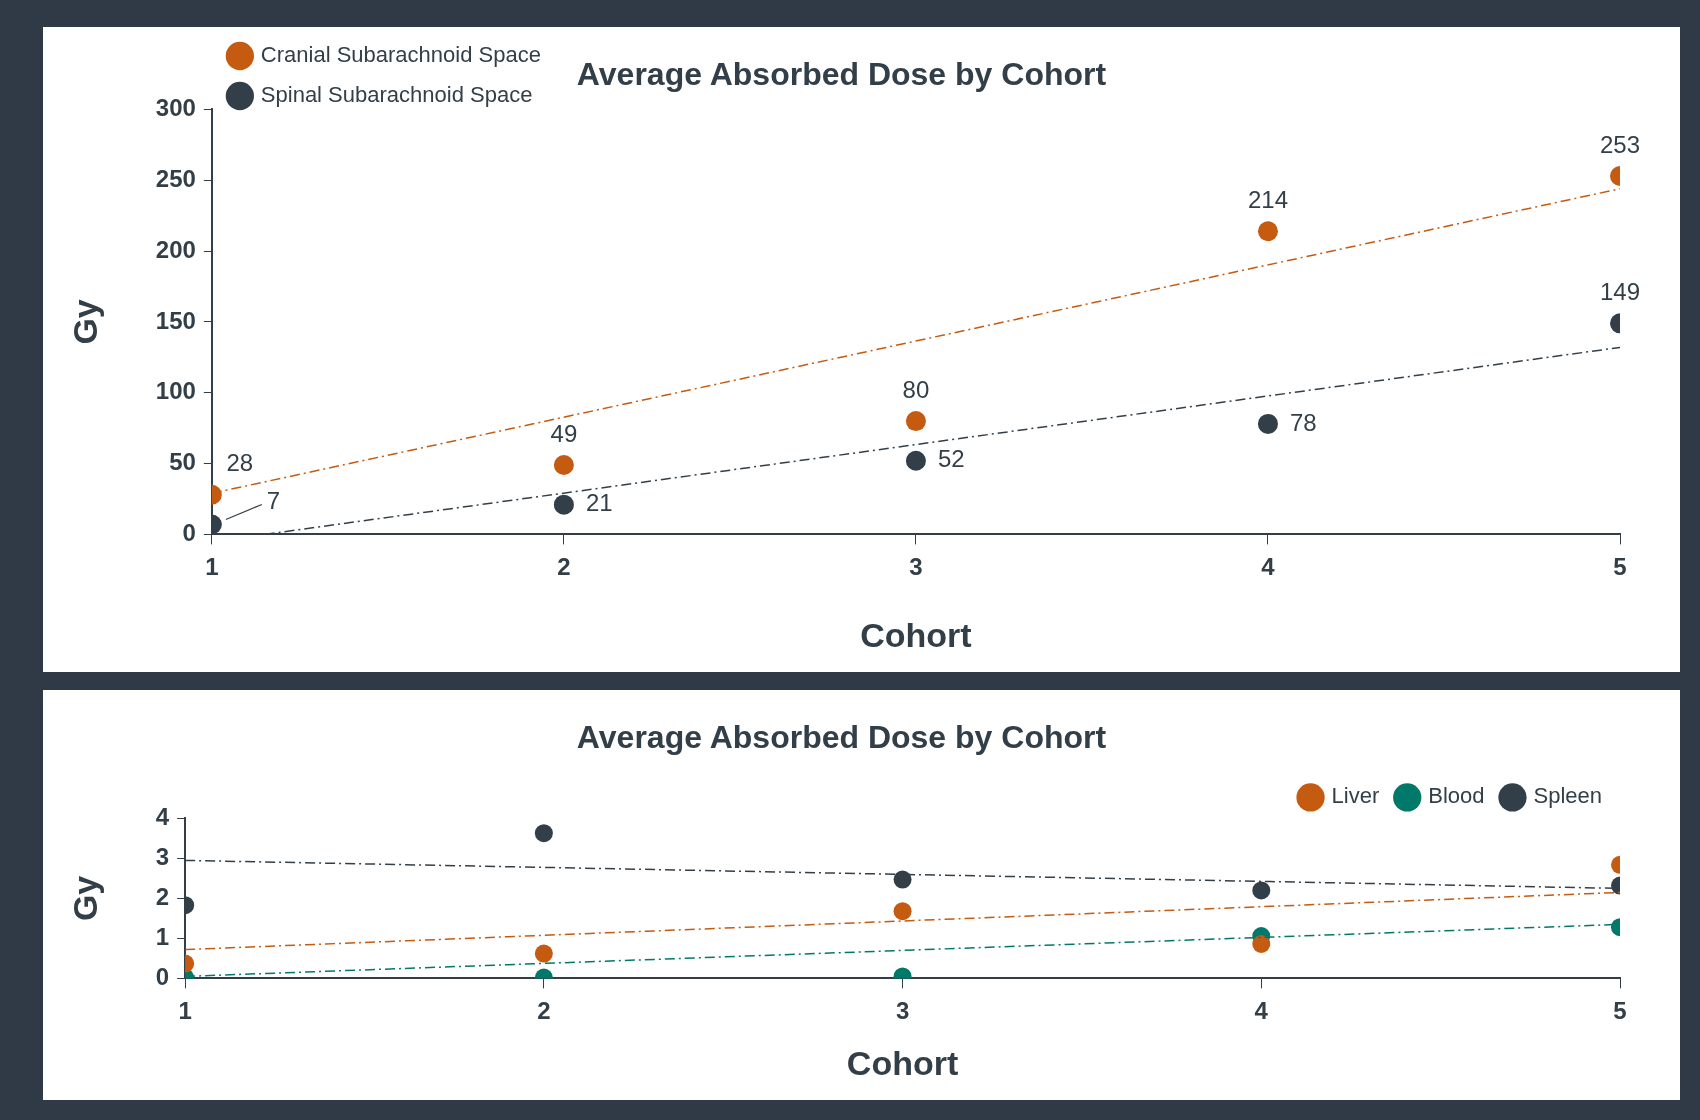 The height and width of the screenshot is (1120, 1700). I want to click on y-tick-label: 300, so click(175, 108).